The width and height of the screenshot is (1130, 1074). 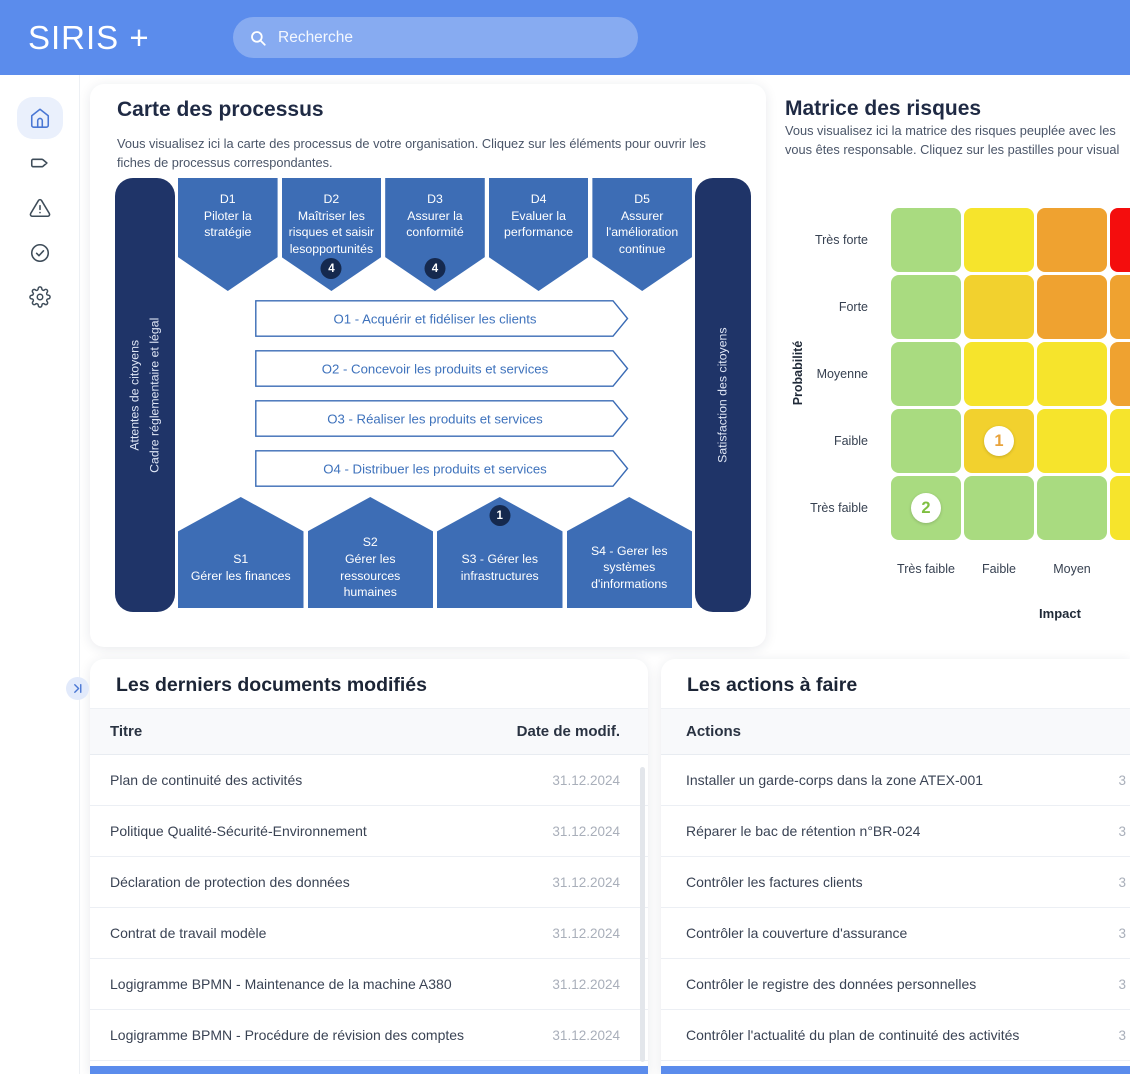 I want to click on process-s3: S3 - Gérer les infrastructures 1, so click(x=500, y=552).